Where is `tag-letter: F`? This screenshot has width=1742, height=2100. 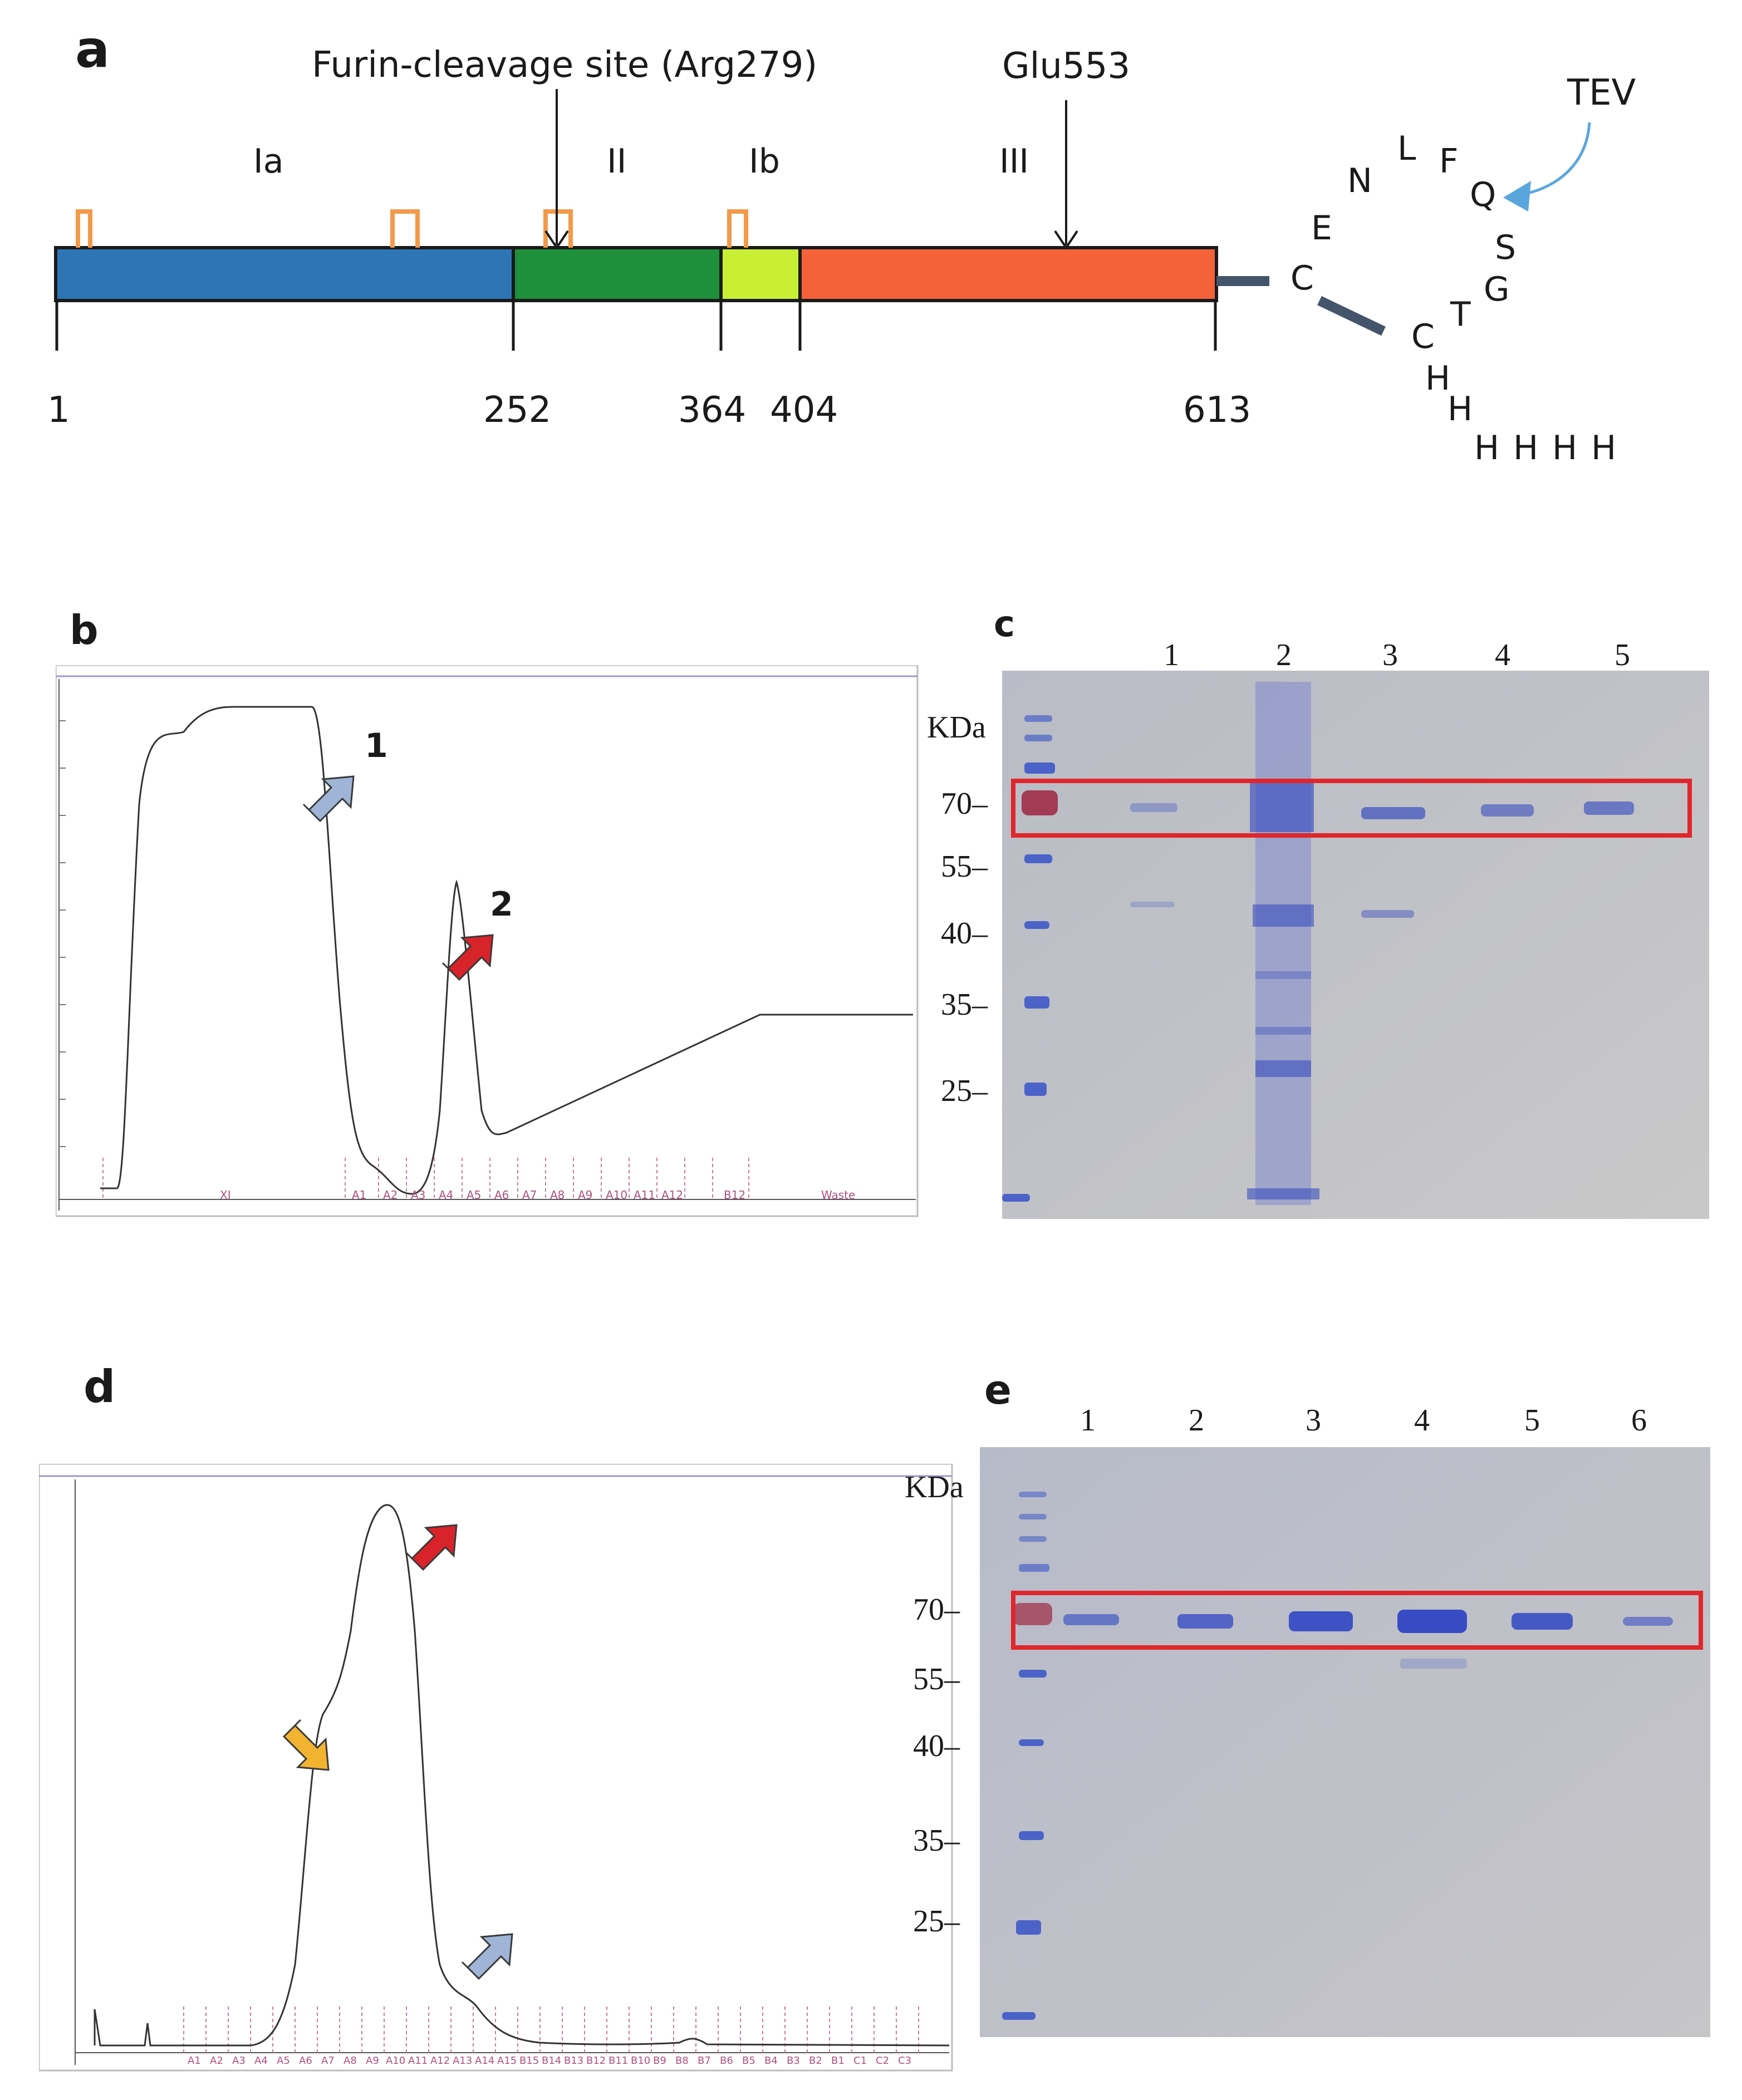
tag-letter: F is located at coordinates (1449, 161).